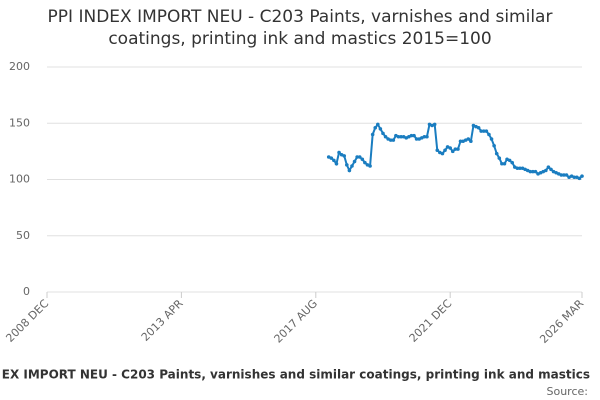  Describe the element at coordinates (162, 320) in the screenshot. I see `x-tick-label: 2013 APR` at that location.